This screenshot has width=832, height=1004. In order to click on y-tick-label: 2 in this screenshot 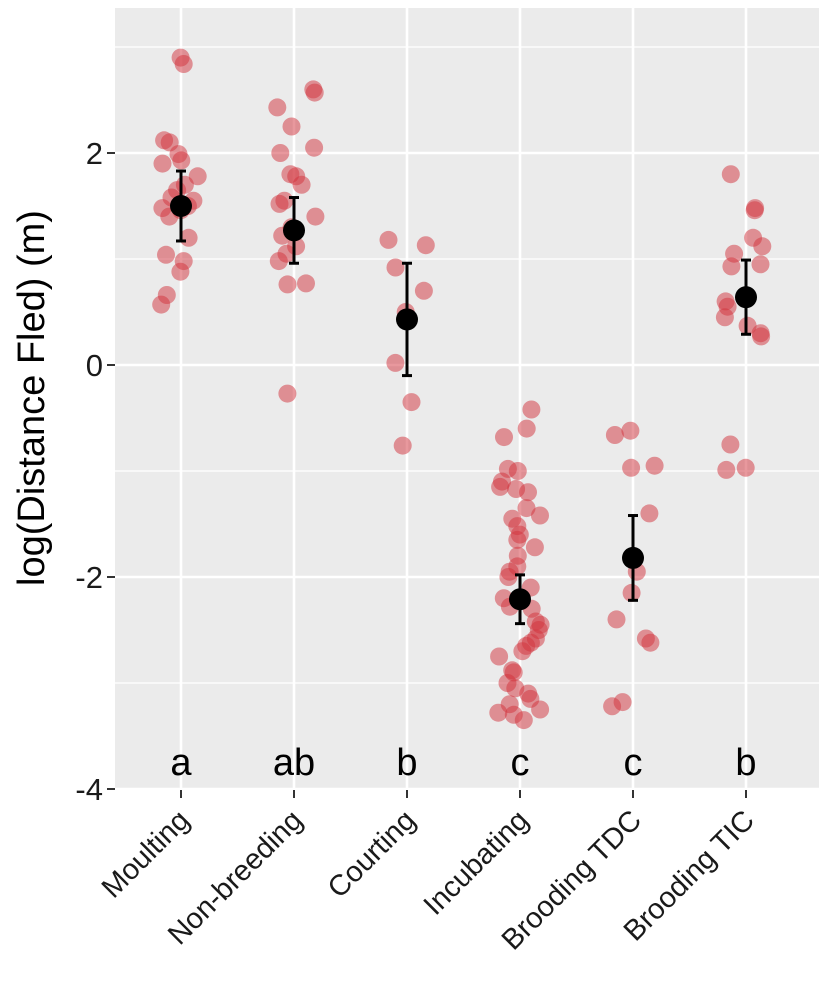, I will do `click(94, 153)`.